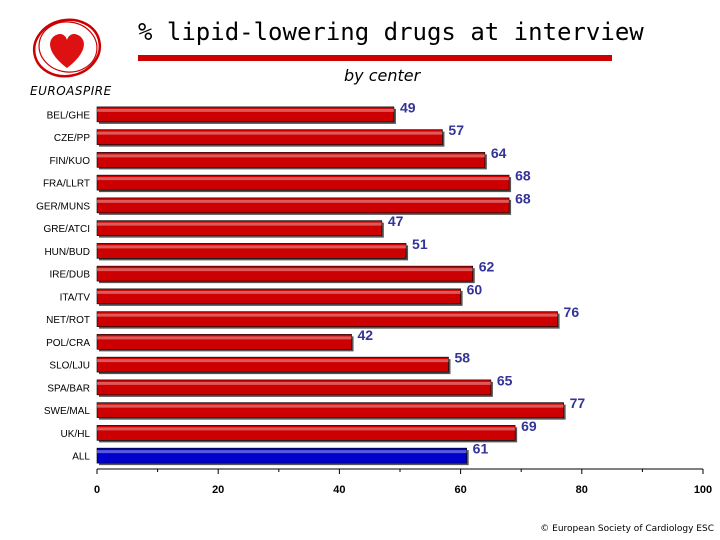 This screenshot has width=720, height=540. I want to click on category-label: NET/ROT, so click(68, 320).